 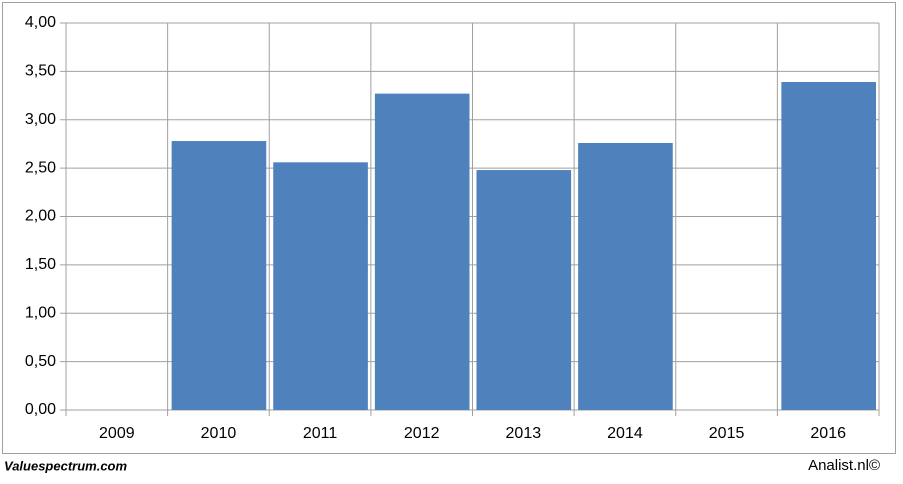 What do you see at coordinates (66, 465) in the screenshot?
I see `footer-left: Valuespectrum.com` at bounding box center [66, 465].